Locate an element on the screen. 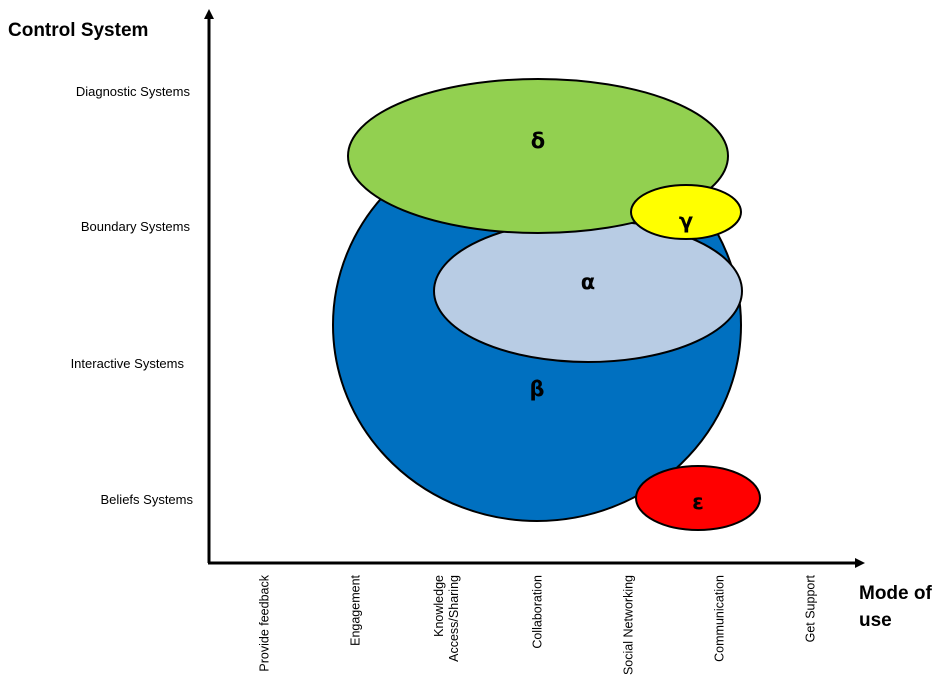  region-gamma is located at coordinates (686, 212).